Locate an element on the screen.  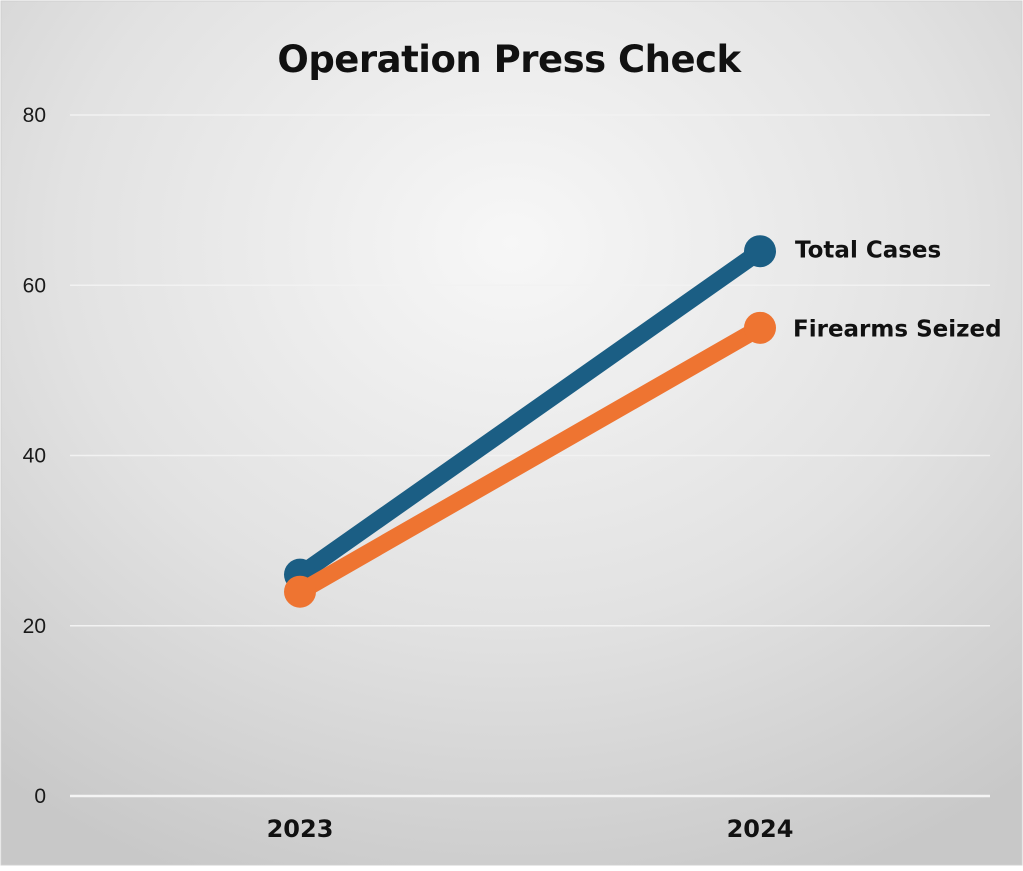
y-axis: 0 20 40 60 80 is located at coordinates (34, 456).